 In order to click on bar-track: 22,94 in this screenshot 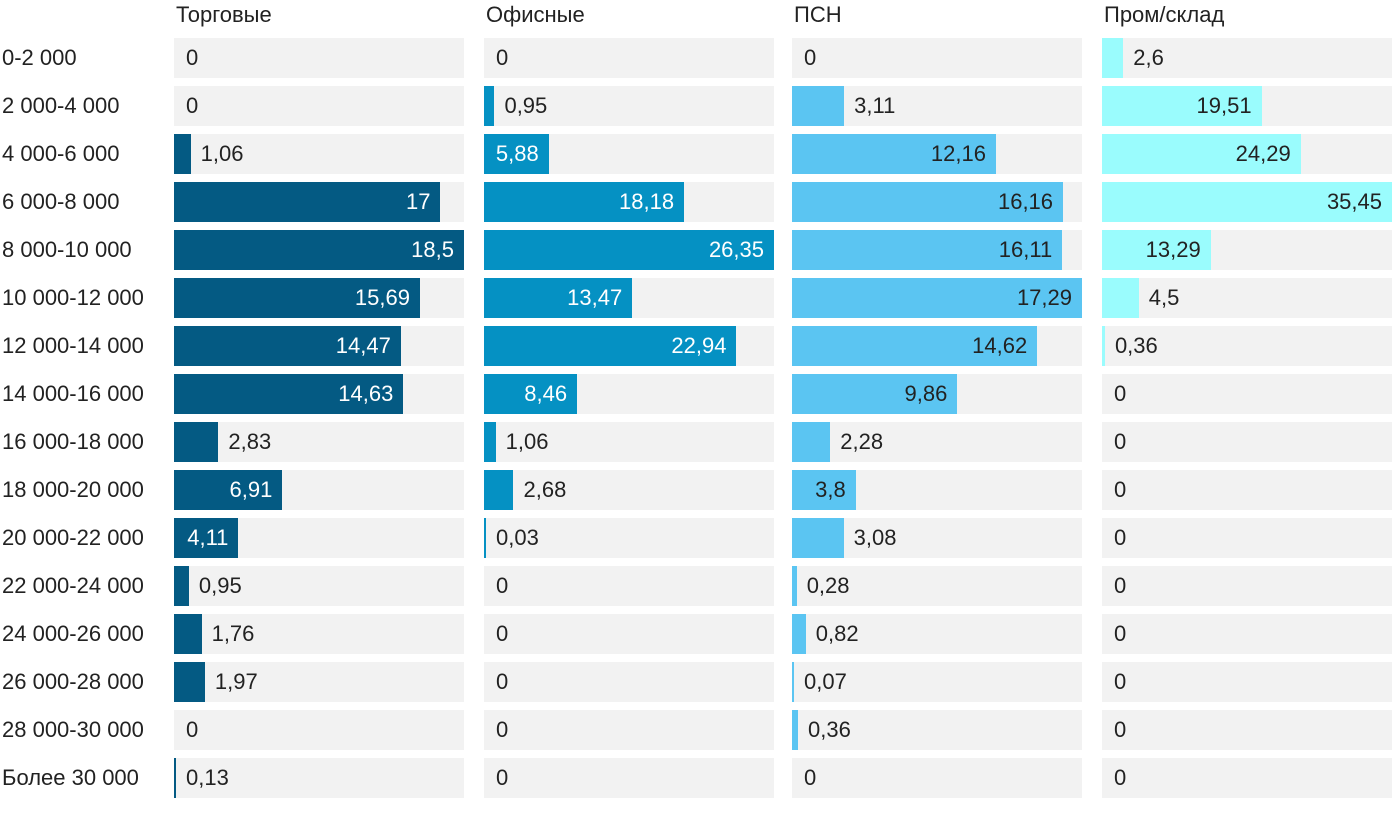, I will do `click(629, 346)`.